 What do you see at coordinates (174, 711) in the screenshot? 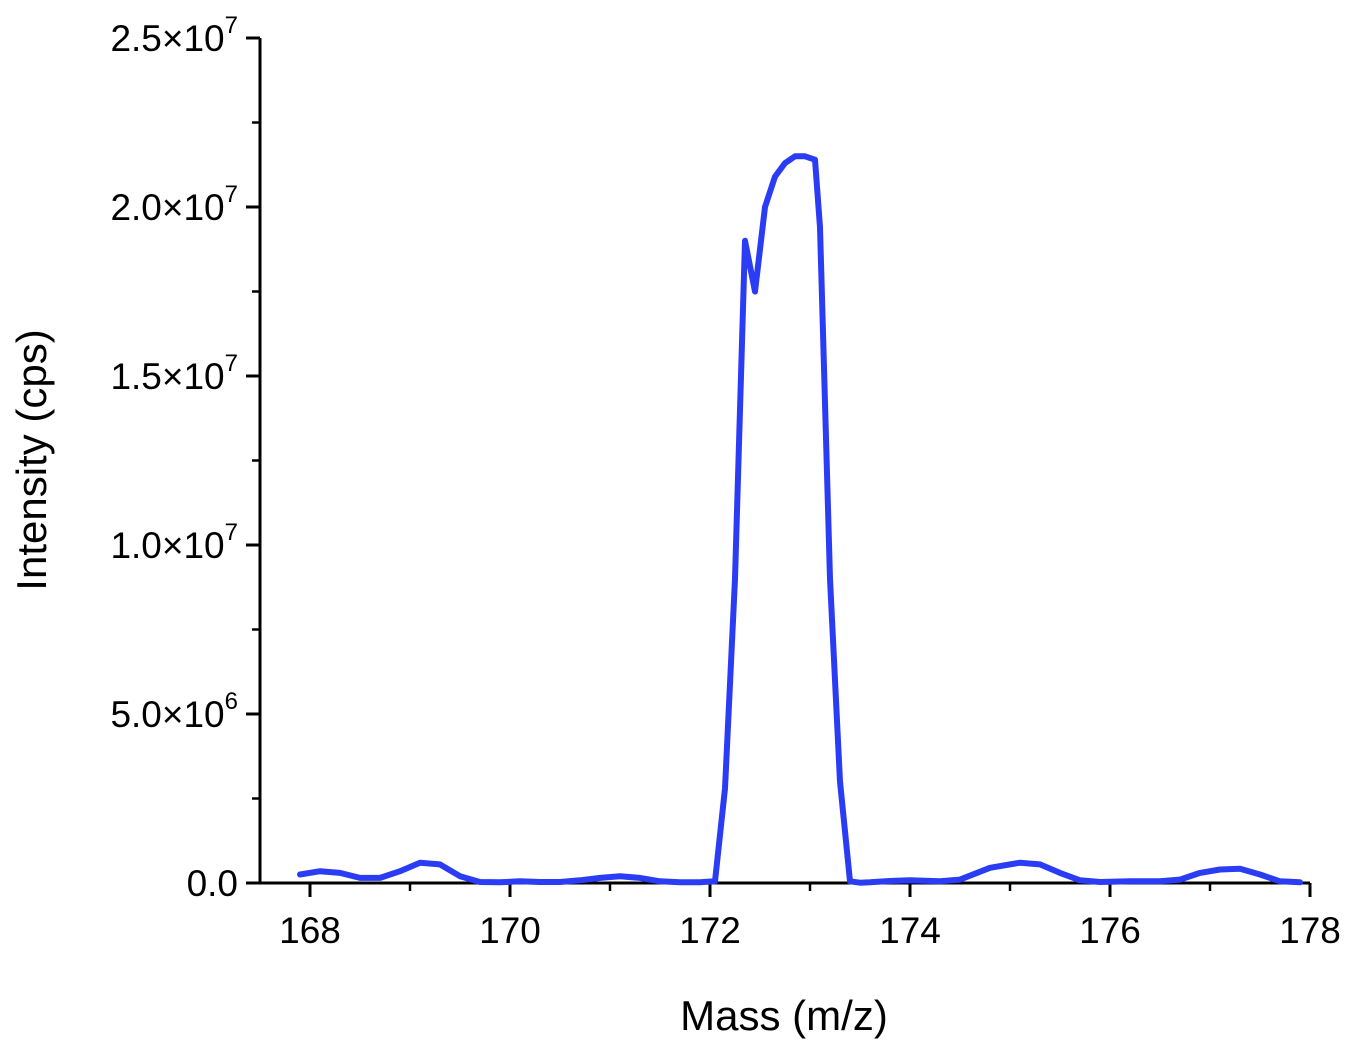
I see `y-tick-label: 5.0×10⁶` at bounding box center [174, 711].